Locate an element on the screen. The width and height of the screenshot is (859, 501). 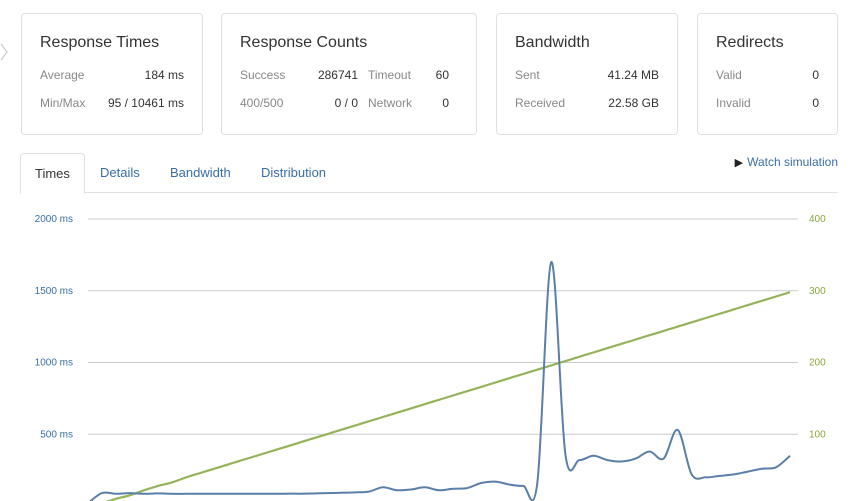
y-right-tick-label: 300 is located at coordinates (817, 291).